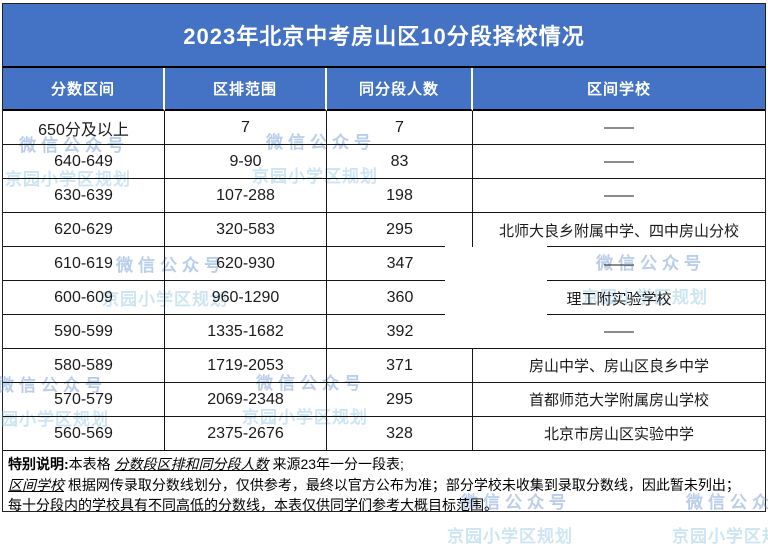 The height and width of the screenshot is (547, 768). I want to click on cell-rank-range: 107-288, so click(246, 196).